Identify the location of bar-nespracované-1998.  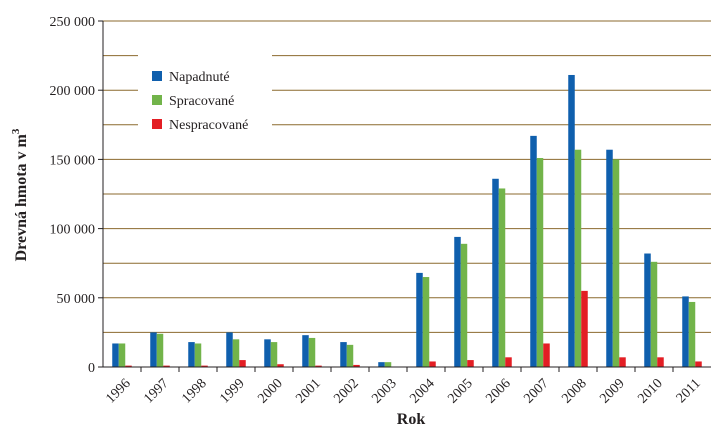
(204, 366).